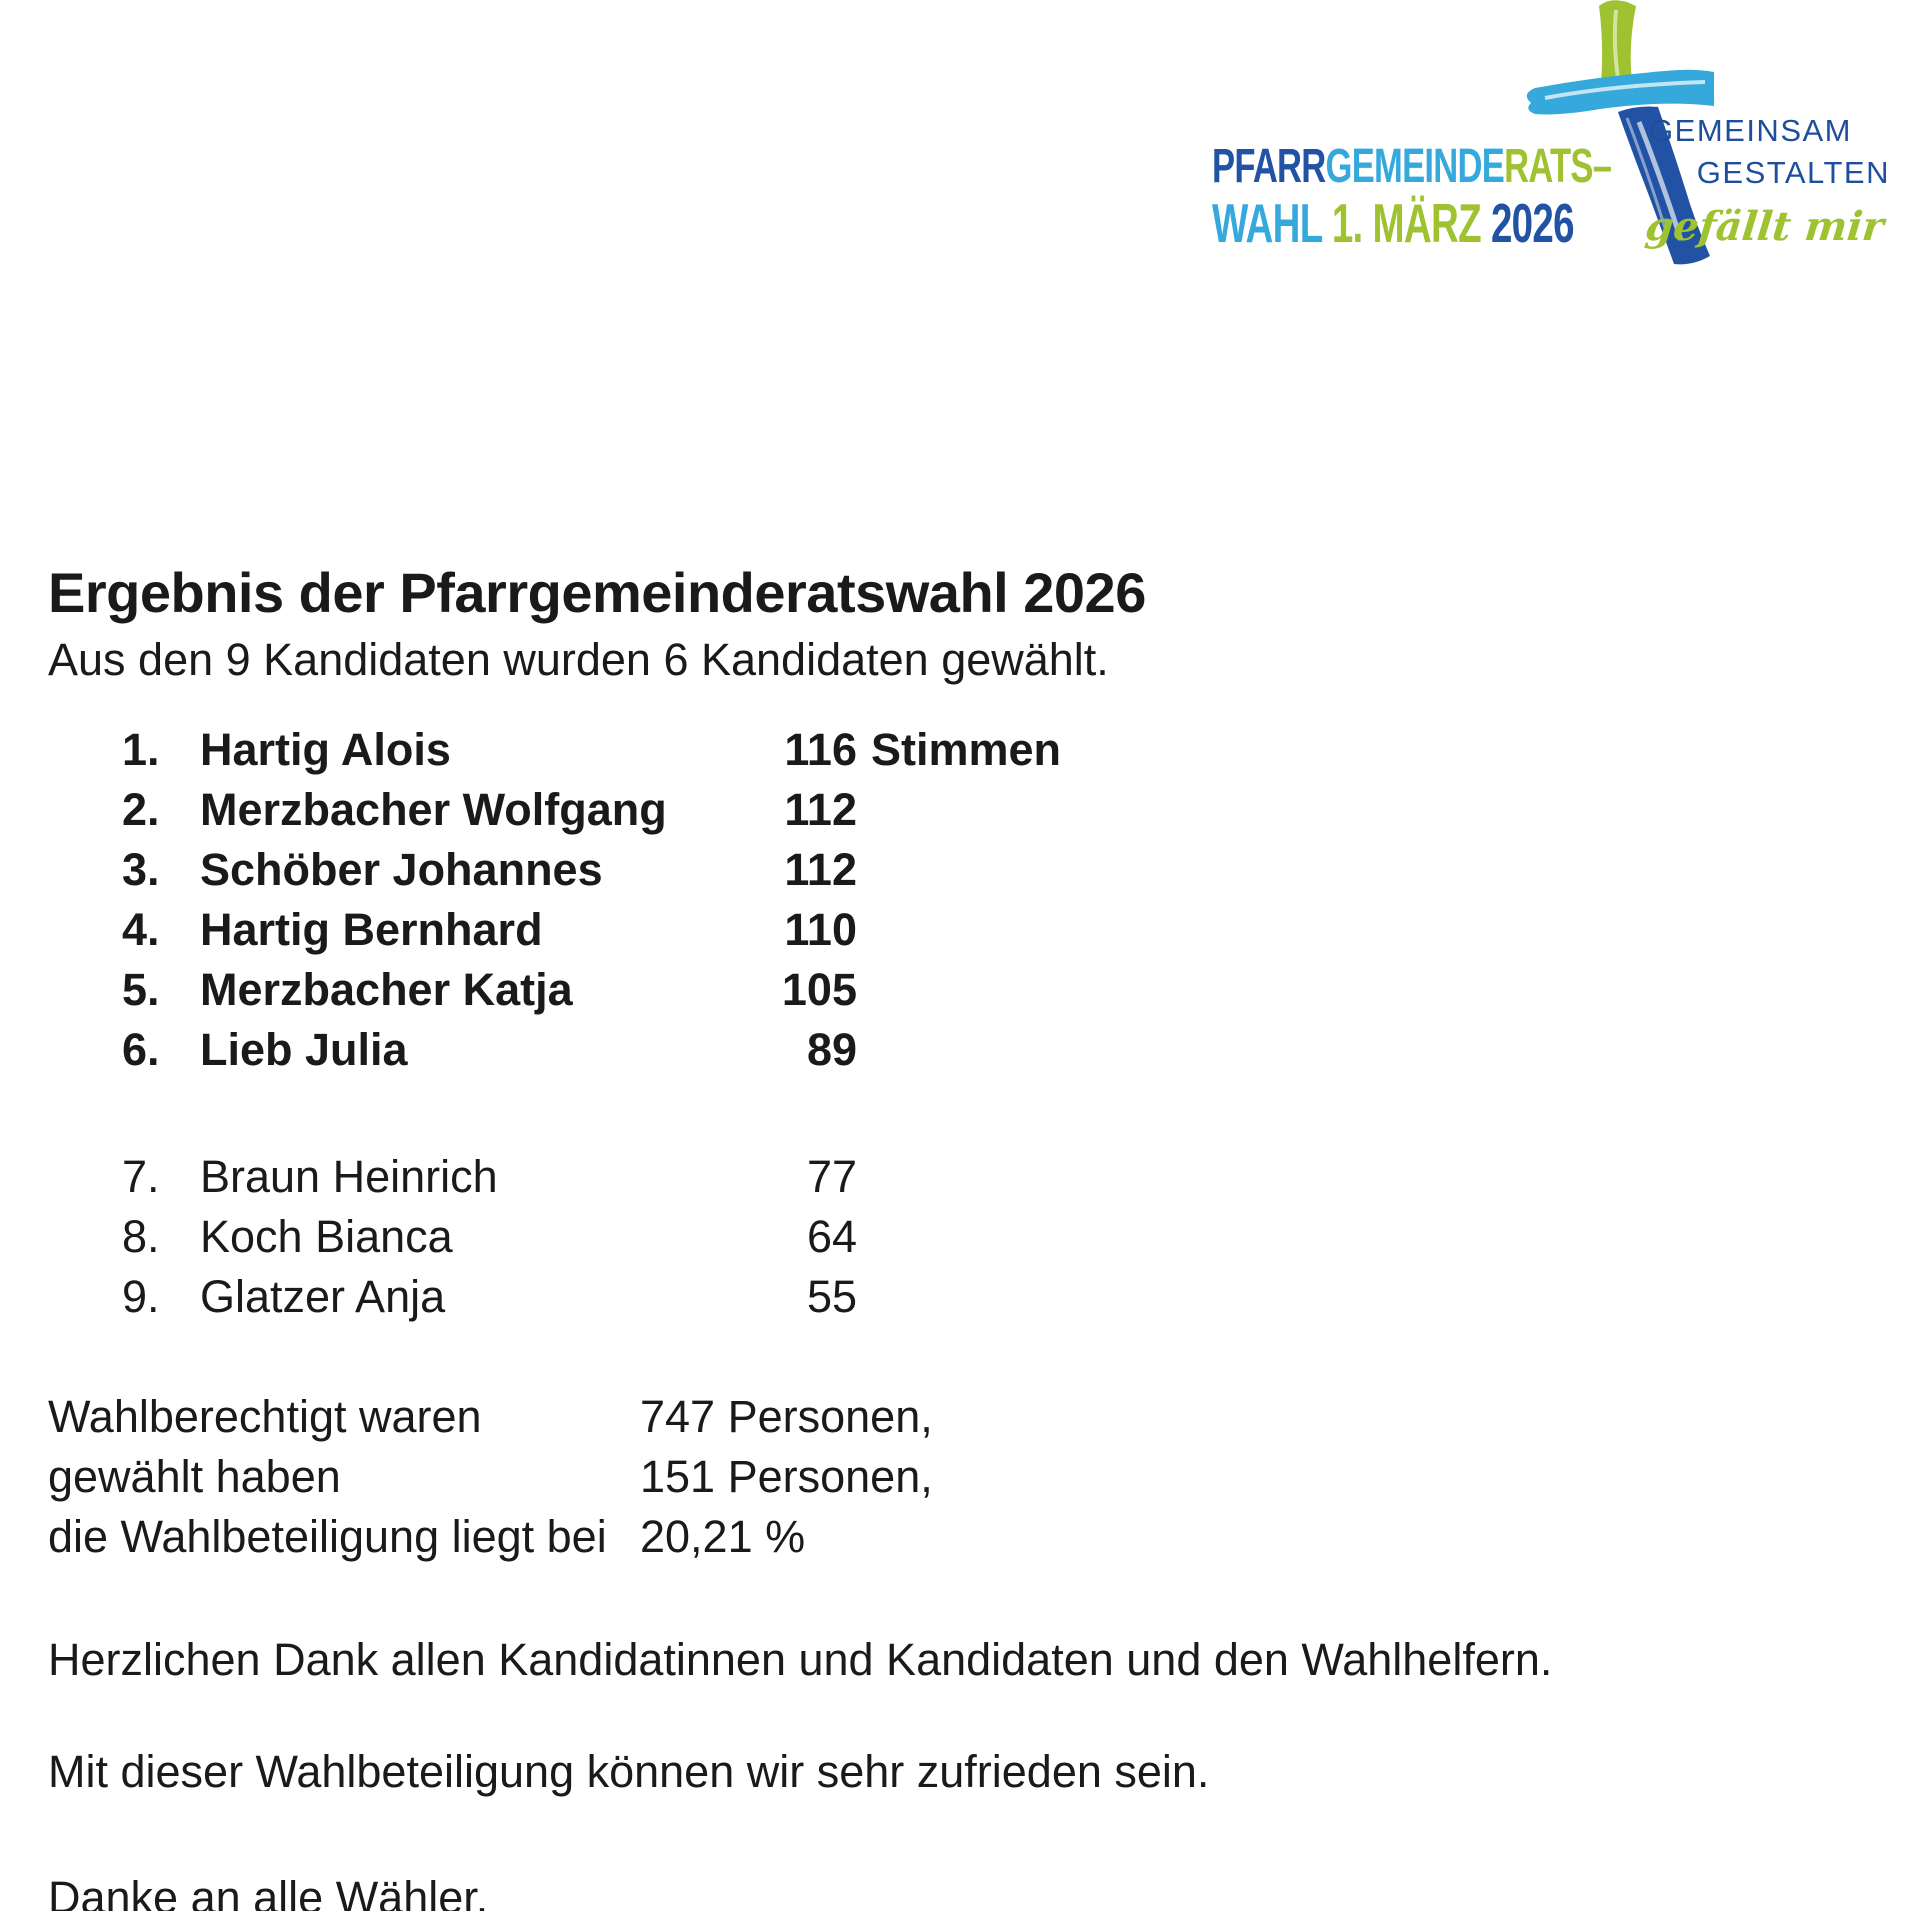 The width and height of the screenshot is (1911, 1911). I want to click on statistic-row: die Wahlbeteiligung liegt bei 20,21 %, so click(490, 1539).